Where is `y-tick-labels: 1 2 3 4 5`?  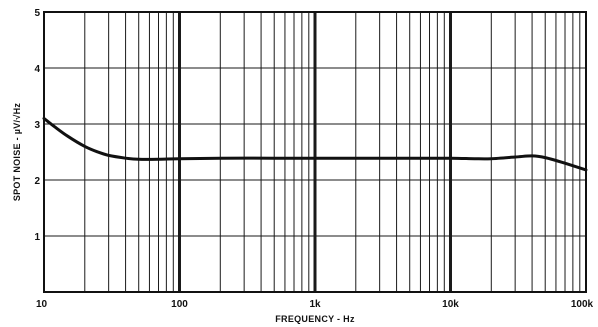
y-tick-labels: 1 2 3 4 5 is located at coordinates (37, 125).